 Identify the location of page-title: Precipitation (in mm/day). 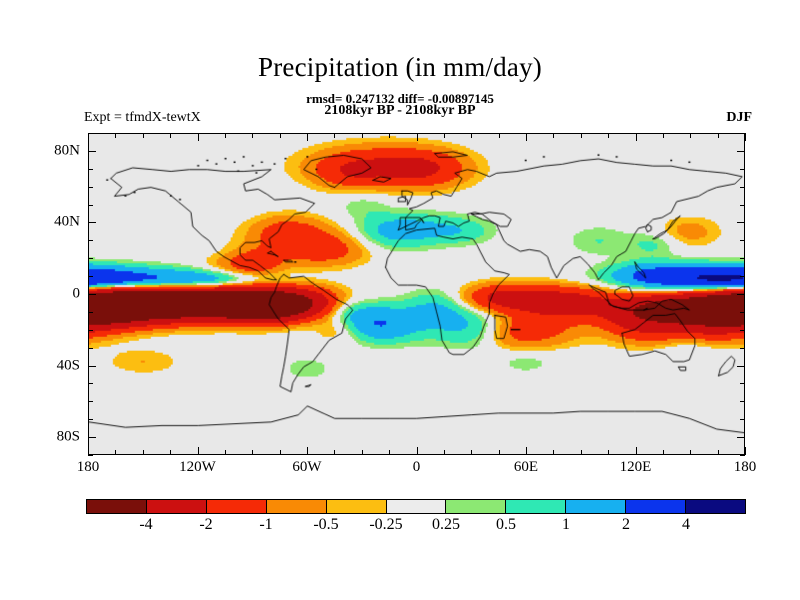
(400, 67).